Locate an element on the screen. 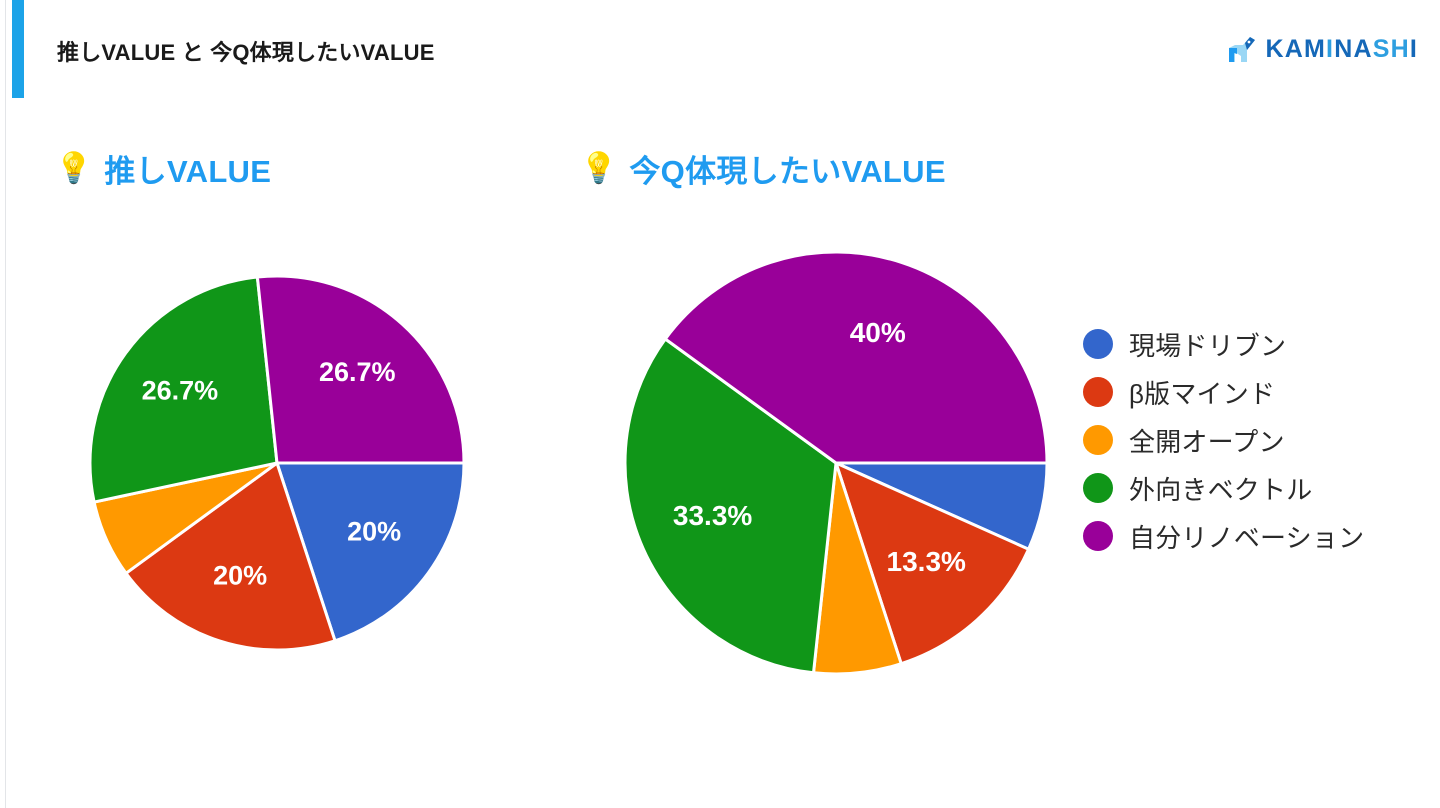  legend-item: 自分リノベーション is located at coordinates (1223, 536).